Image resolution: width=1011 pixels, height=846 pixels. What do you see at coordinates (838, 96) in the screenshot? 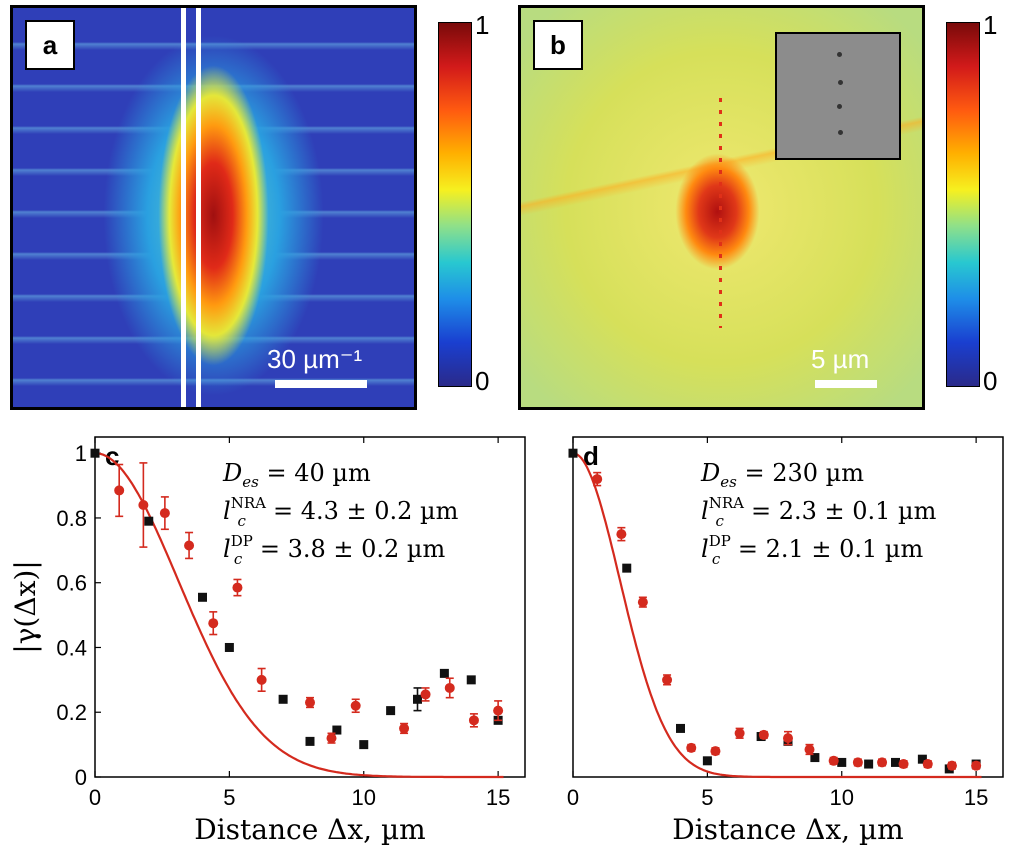
I see `inset-image-b` at bounding box center [838, 96].